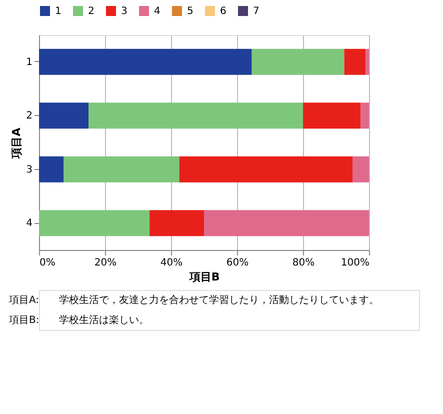  Describe the element at coordinates (91, 11) in the screenshot. I see `legend-label: 2` at that location.